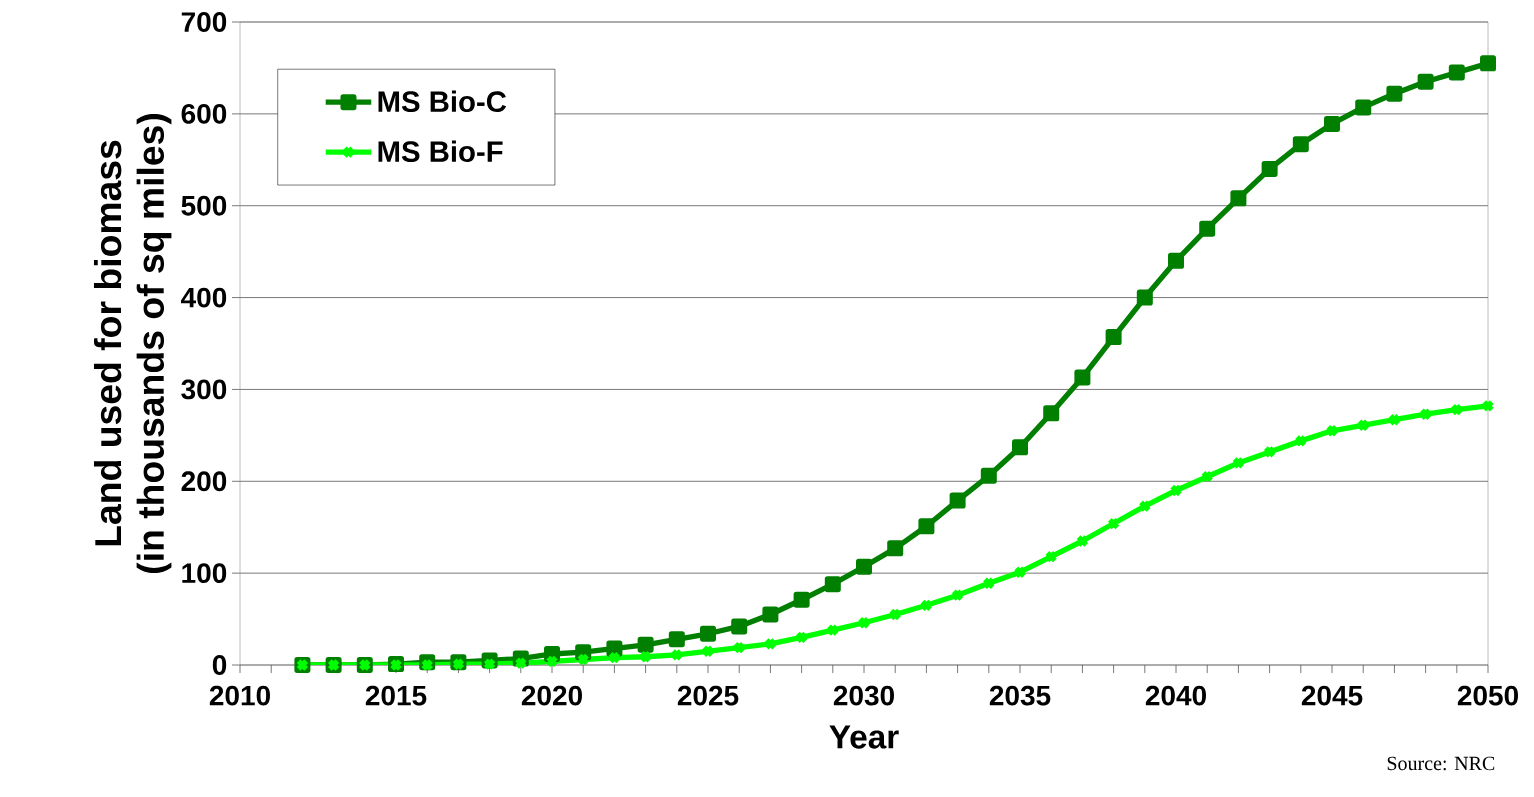  Describe the element at coordinates (204, 297) in the screenshot. I see `y-tick-label: 400` at that location.